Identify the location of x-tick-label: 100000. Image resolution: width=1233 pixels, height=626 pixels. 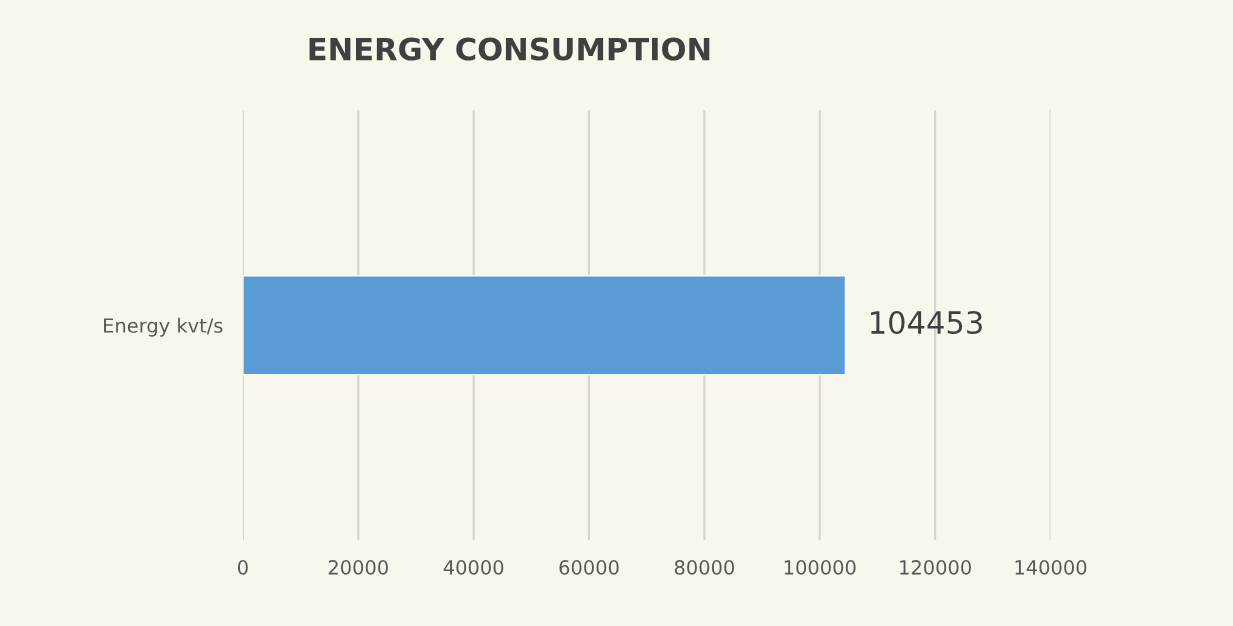
(820, 567).